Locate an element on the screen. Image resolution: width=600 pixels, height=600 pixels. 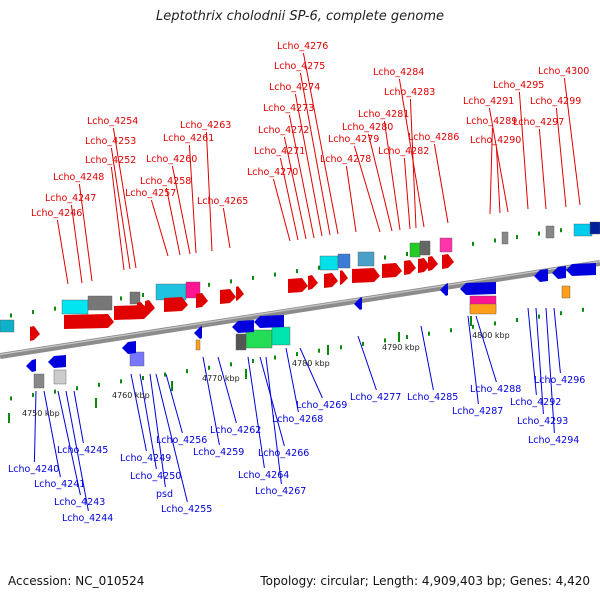
gene-label: Lcho_4259 is located at coordinates (218, 452).